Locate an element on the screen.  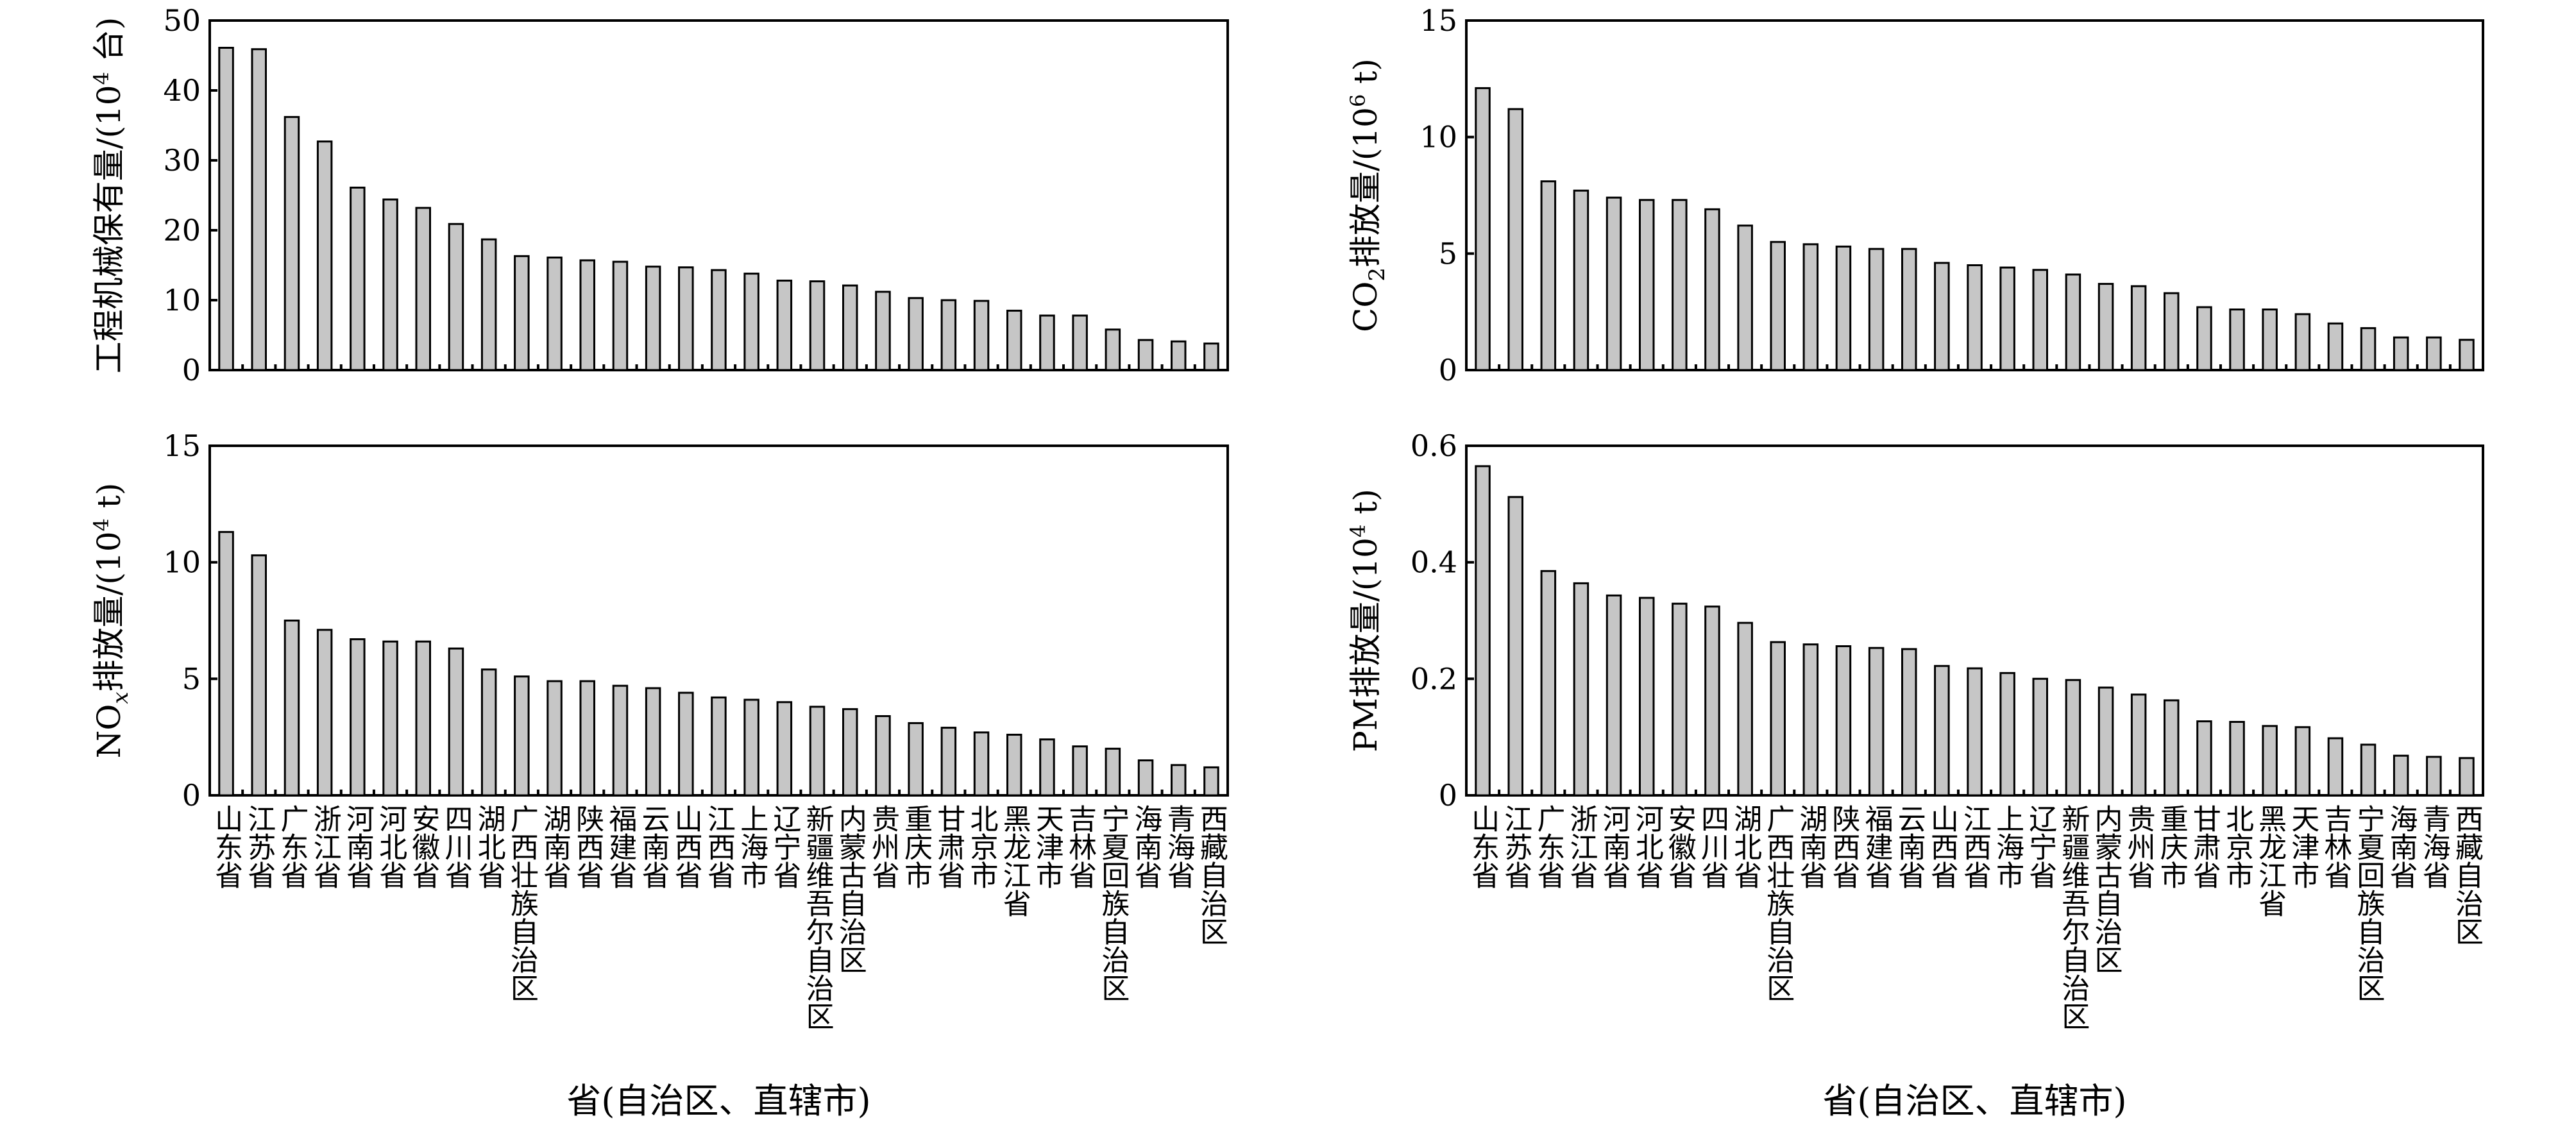
category-label: 辽宁省 is located at coordinates (784, 846).